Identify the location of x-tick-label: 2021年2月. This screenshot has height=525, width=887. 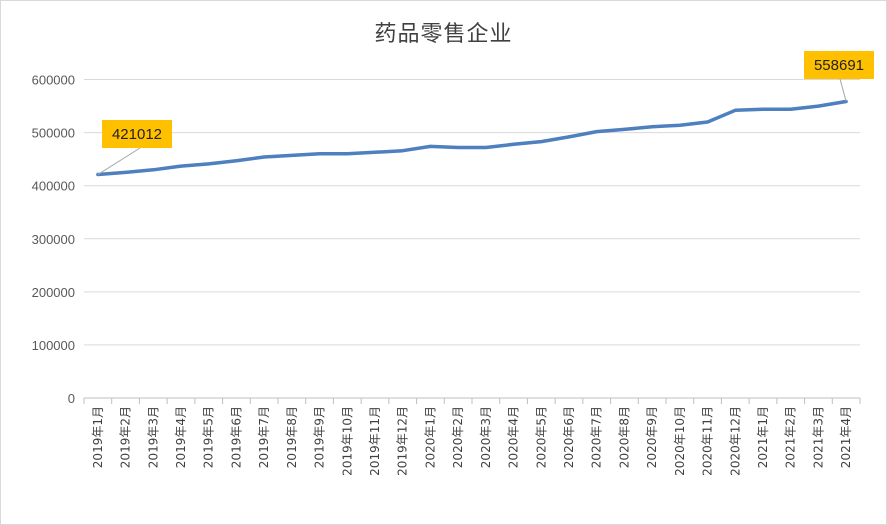
(791, 437).